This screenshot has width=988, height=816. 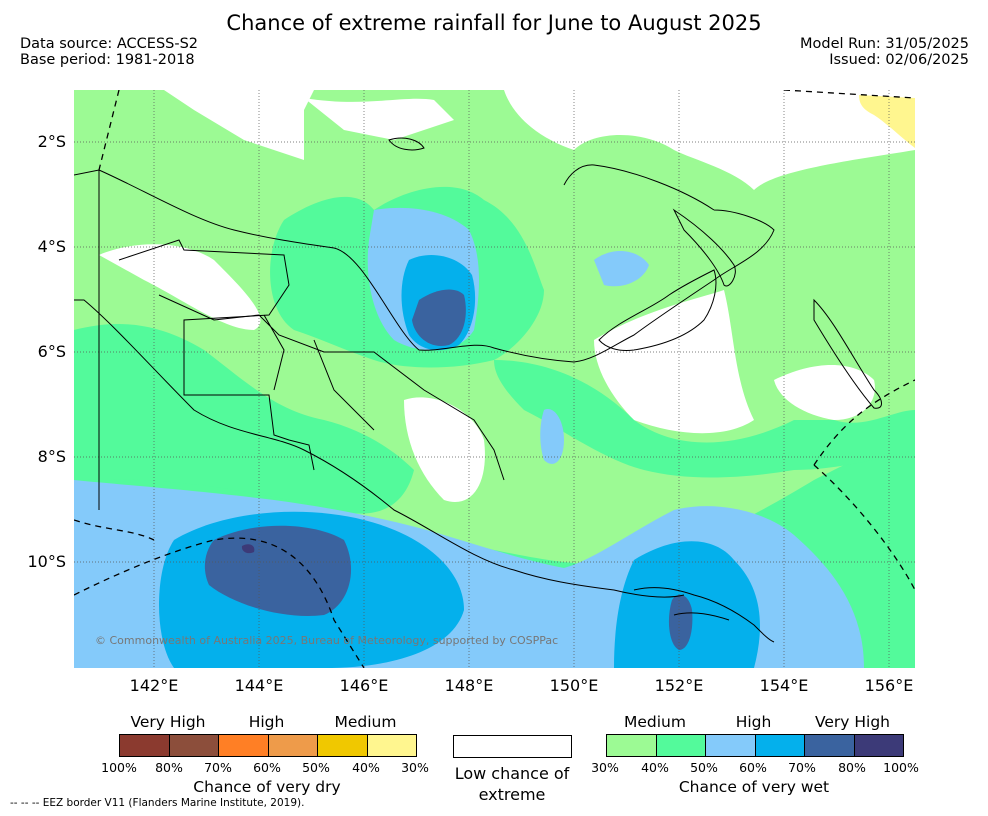 What do you see at coordinates (704, 767) in the screenshot?
I see `wet-tick-50: 50%` at bounding box center [704, 767].